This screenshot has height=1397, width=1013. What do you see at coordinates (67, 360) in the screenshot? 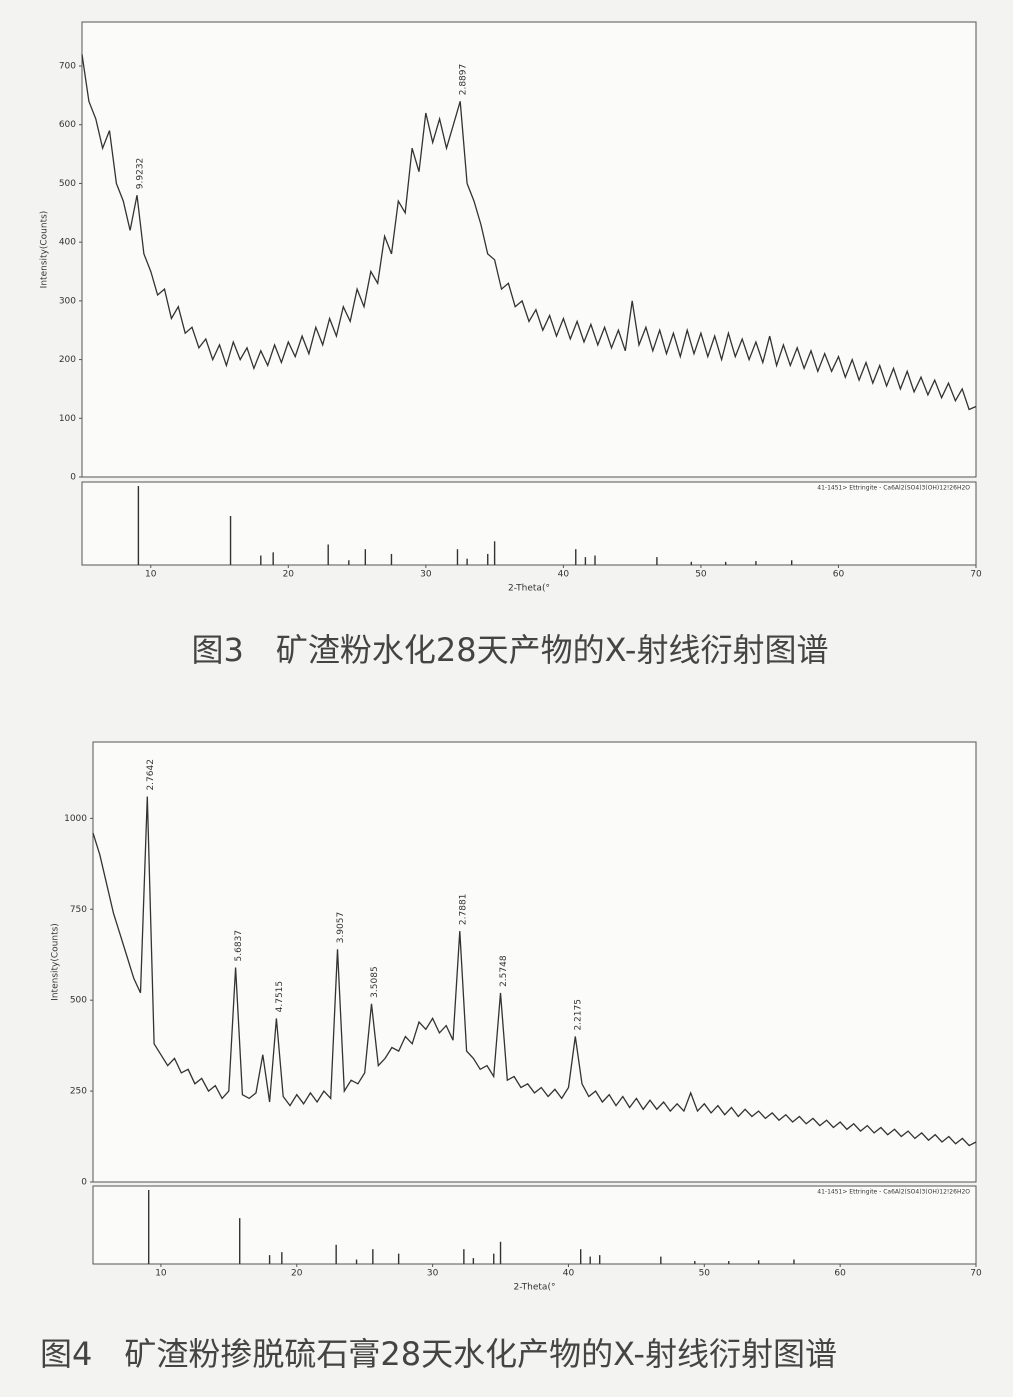
I see `y-tick-label: 200` at bounding box center [67, 360].